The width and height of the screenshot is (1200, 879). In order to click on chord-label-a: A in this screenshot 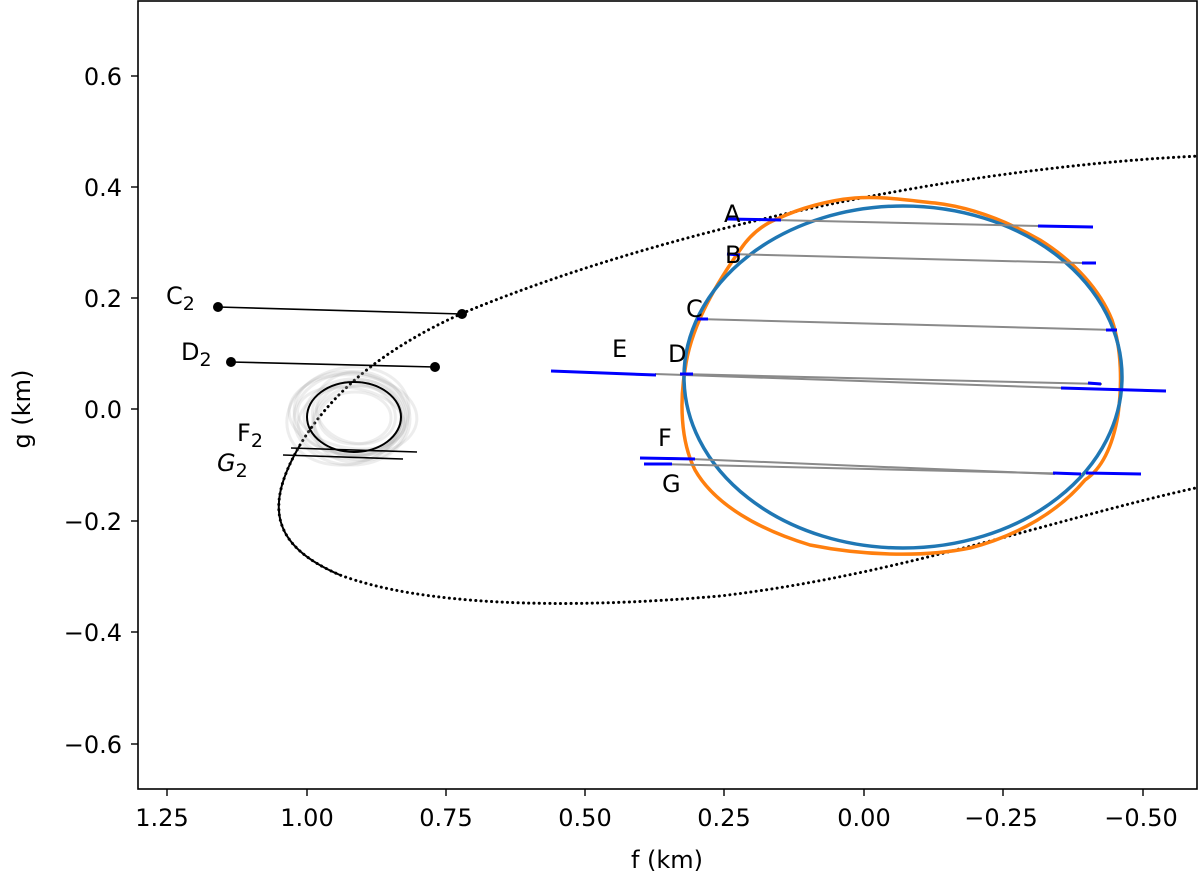, I will do `click(732, 214)`.